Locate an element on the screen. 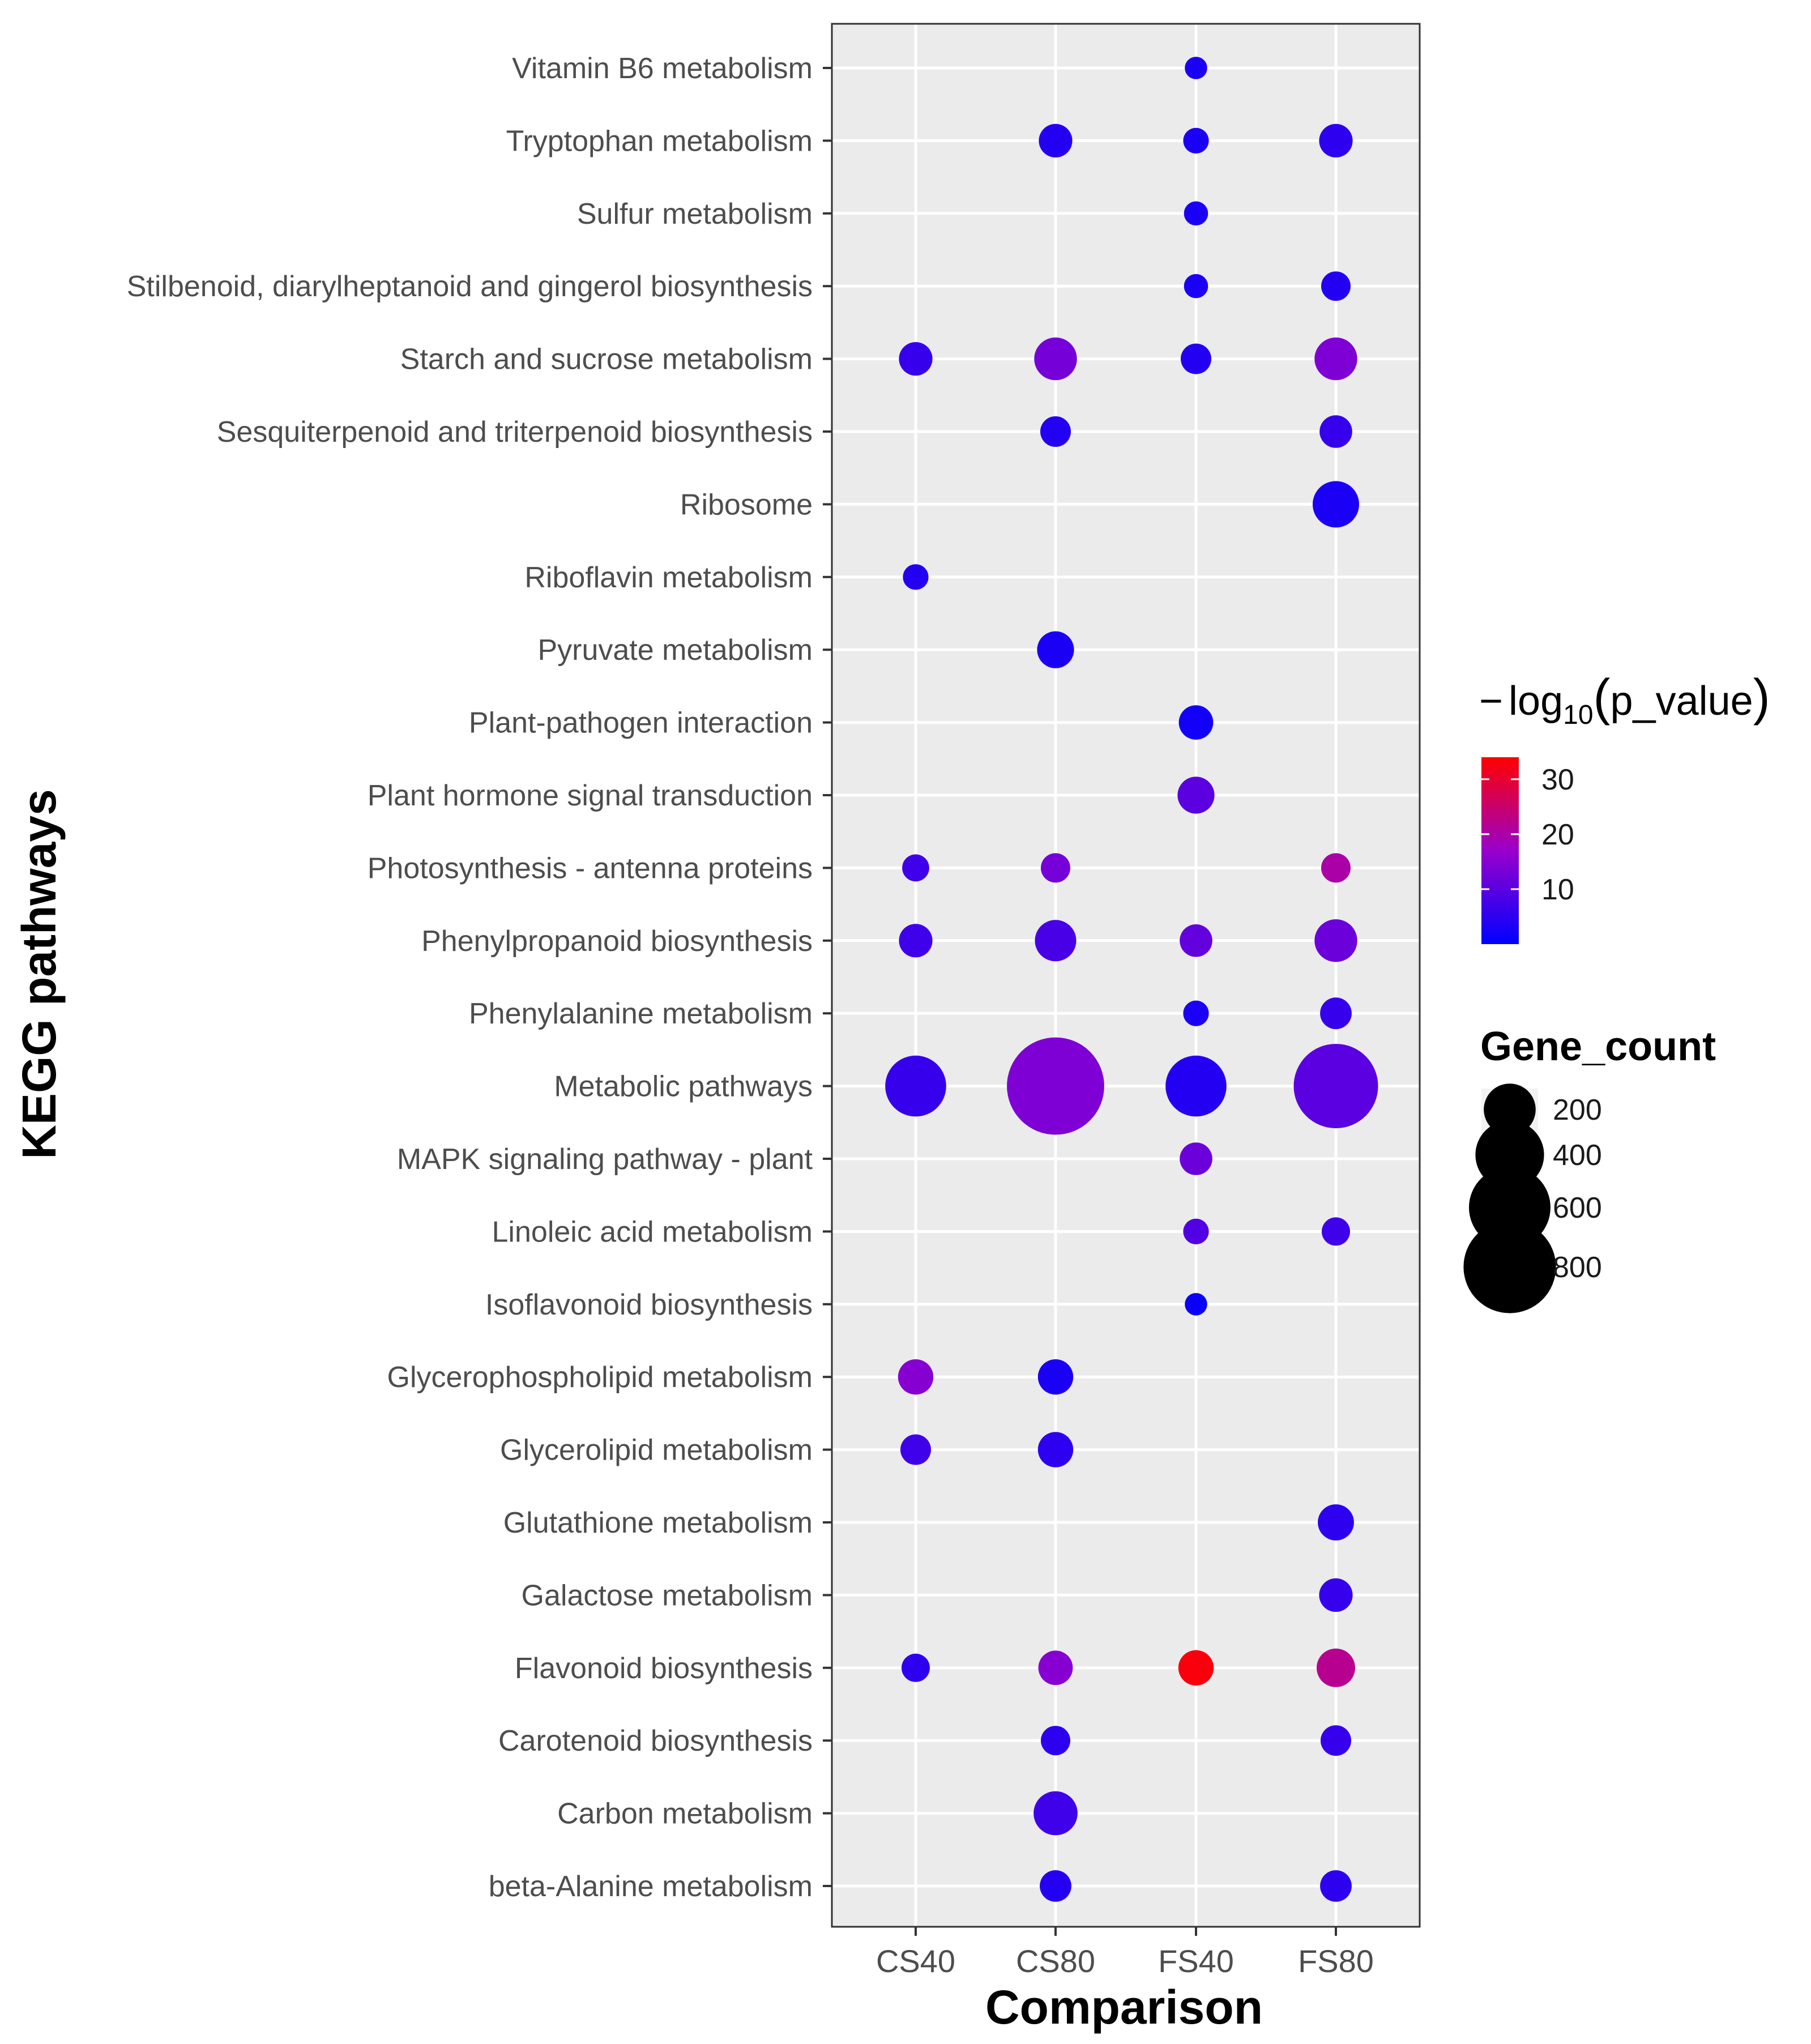  y-tick-label: Isoflavonoid biosynthesis is located at coordinates (649, 1304).